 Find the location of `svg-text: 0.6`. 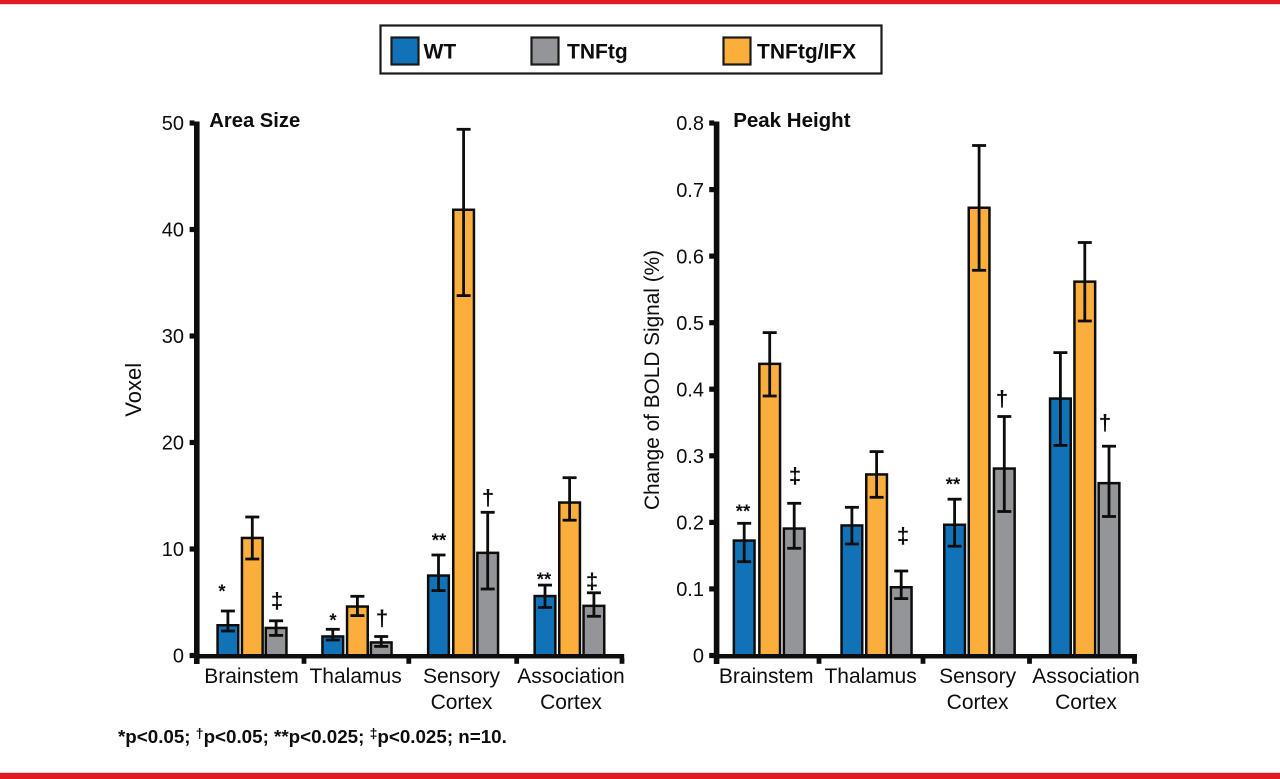

svg-text: 0.6 is located at coordinates (690, 257).